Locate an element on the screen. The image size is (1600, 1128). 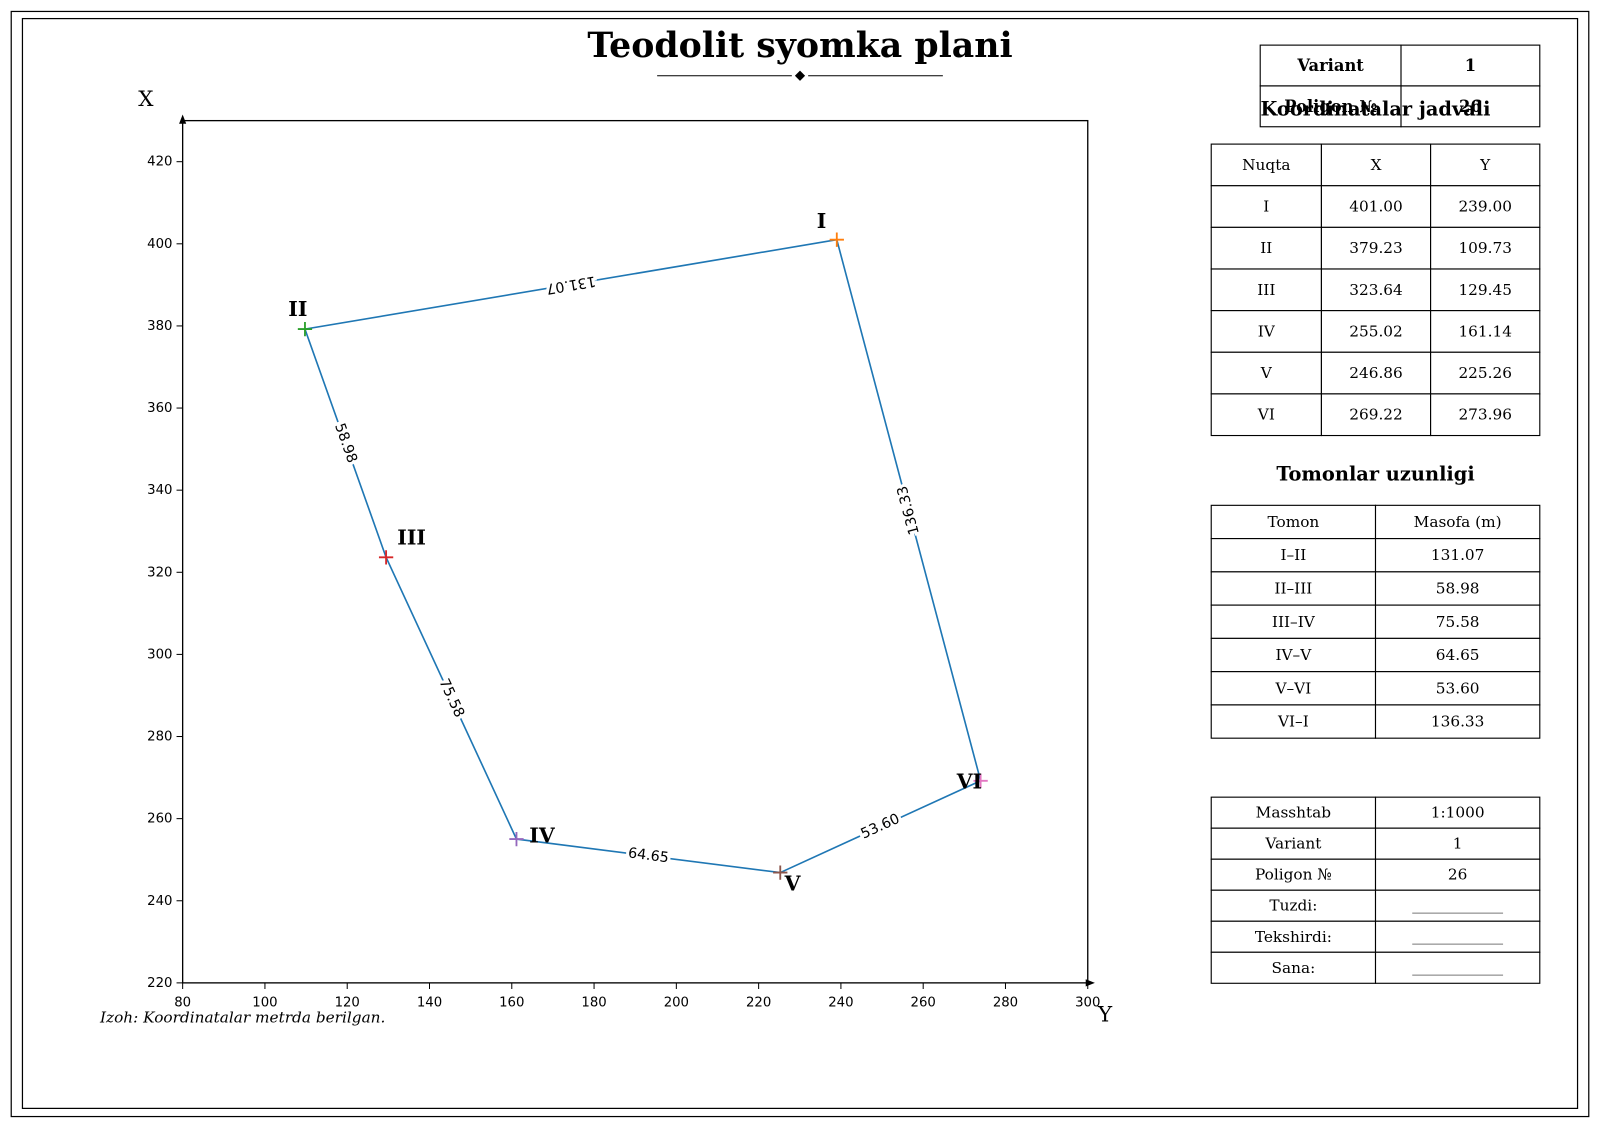
table-text: X is located at coordinates (1376, 165).